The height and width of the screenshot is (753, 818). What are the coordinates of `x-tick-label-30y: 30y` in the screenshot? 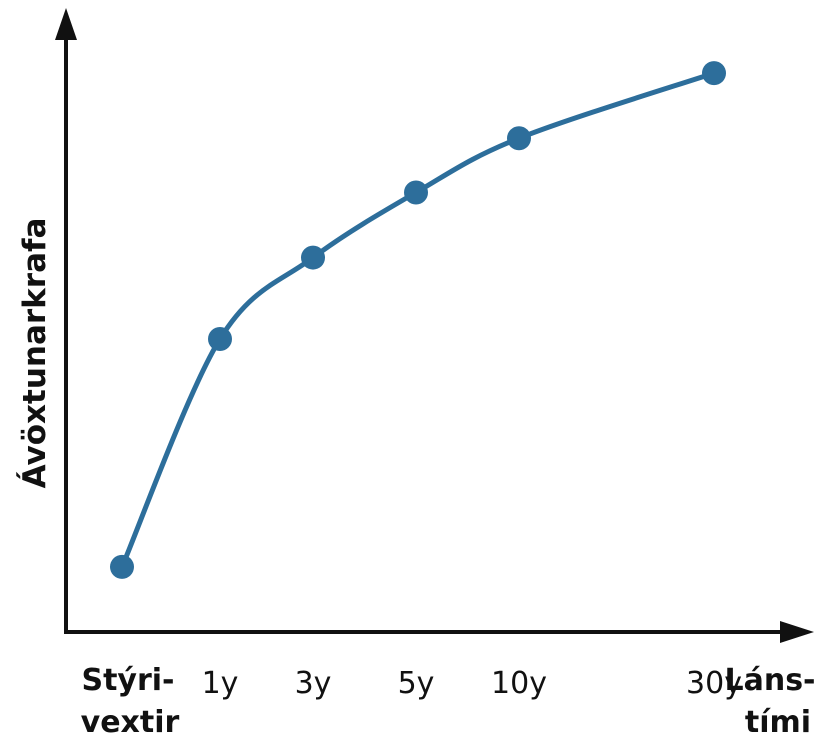 It's located at (714, 683).